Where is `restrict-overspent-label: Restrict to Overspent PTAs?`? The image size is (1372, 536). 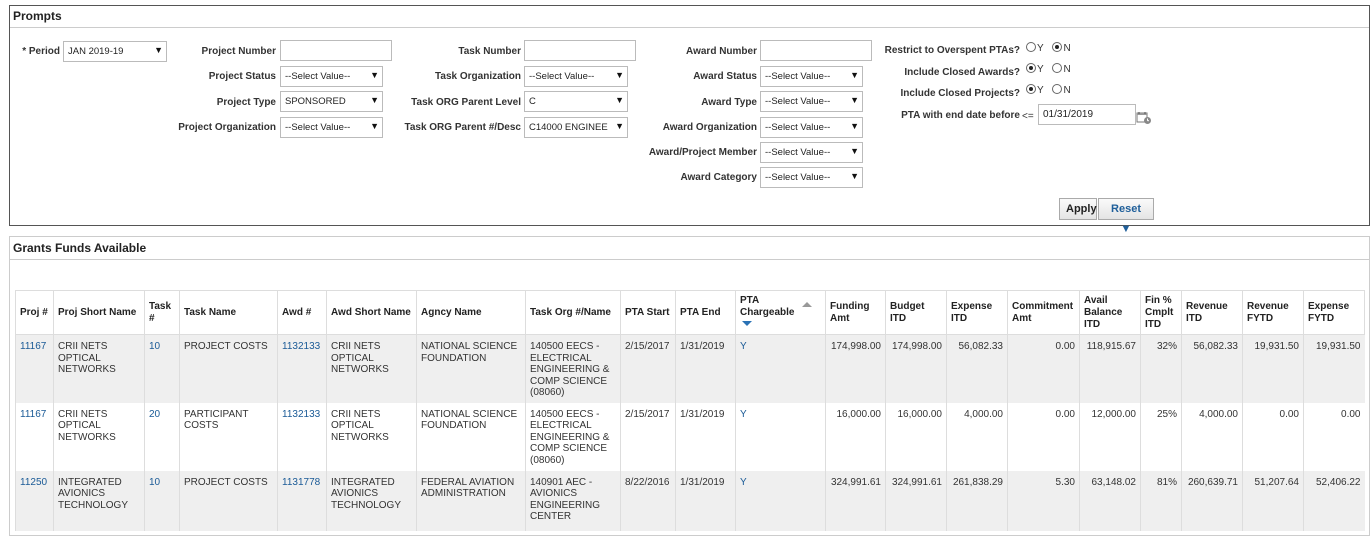 restrict-overspent-label: Restrict to Overspent PTAs? is located at coordinates (952, 50).